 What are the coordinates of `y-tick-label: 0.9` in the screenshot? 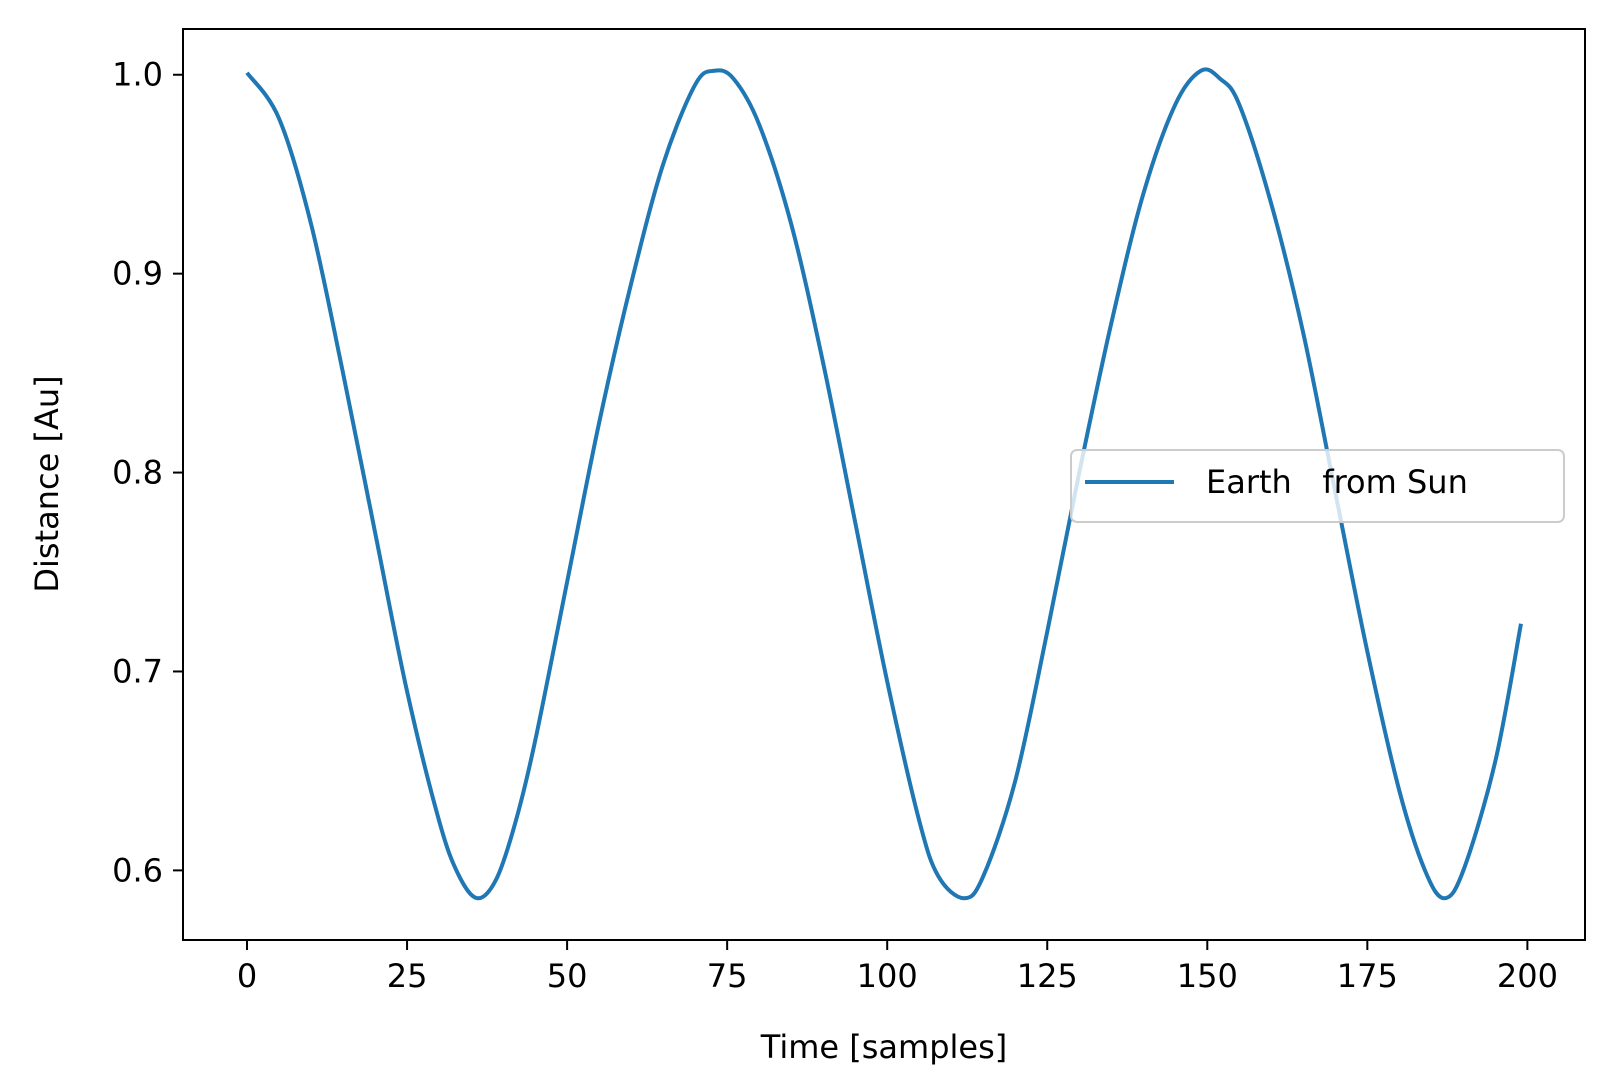 It's located at (137, 274).